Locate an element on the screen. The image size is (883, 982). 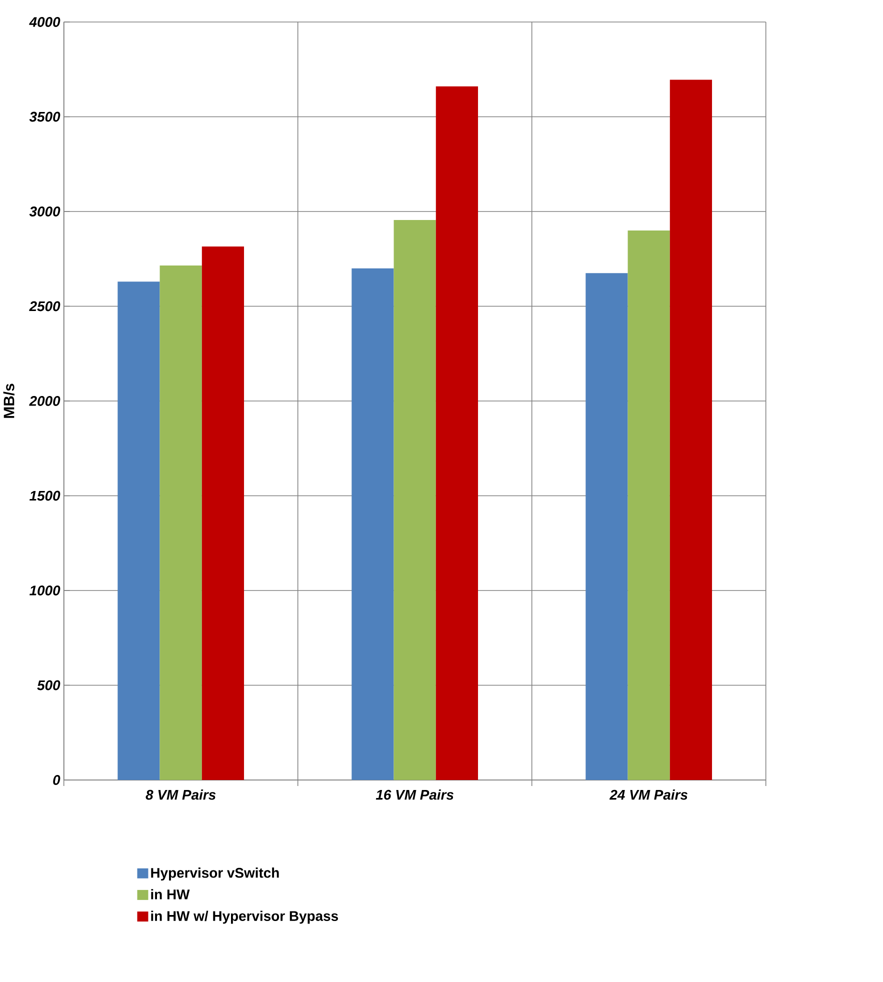
x-tick-label: 24 VM Pairs is located at coordinates (649, 795).